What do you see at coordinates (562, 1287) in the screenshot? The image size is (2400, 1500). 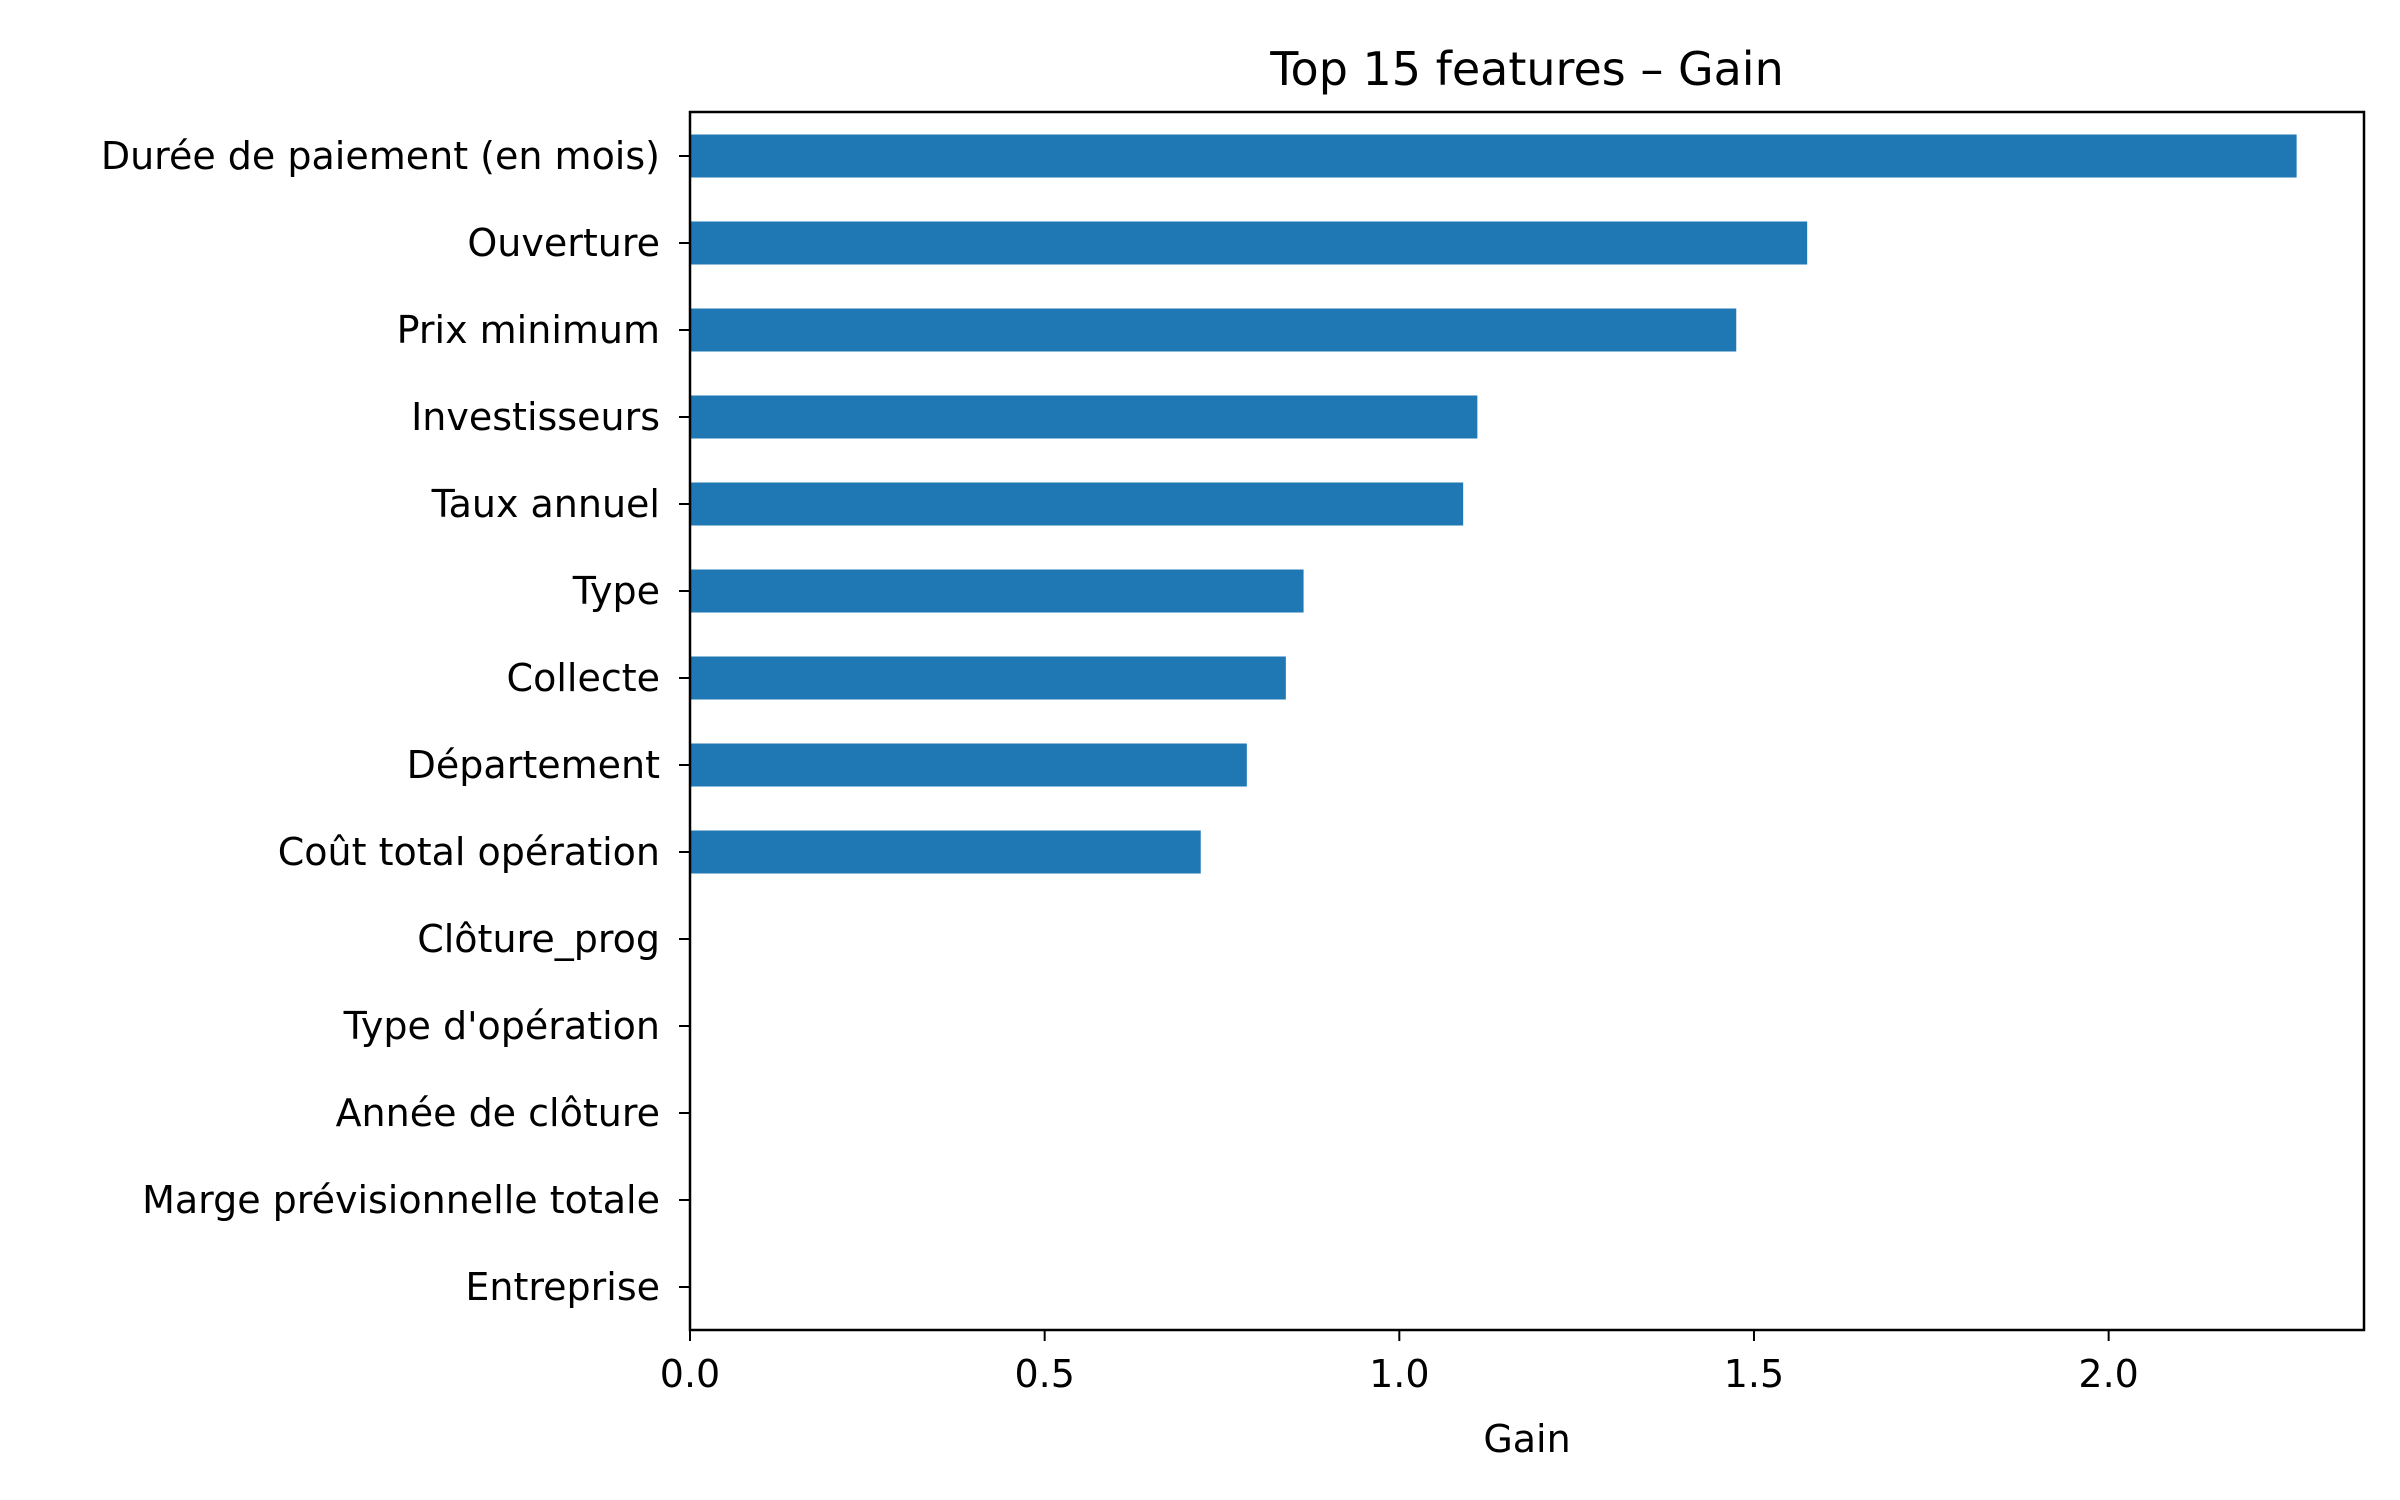 I see `y-tick-label: Entreprise` at bounding box center [562, 1287].